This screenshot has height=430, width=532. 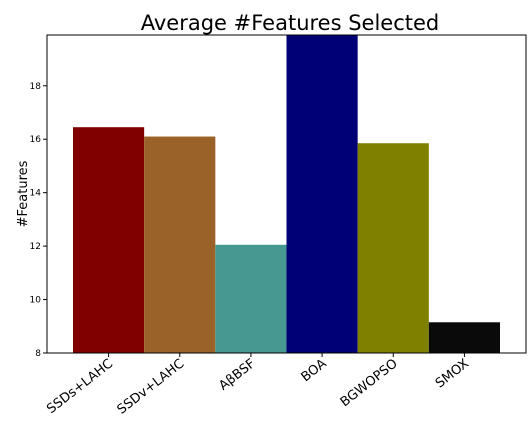 I want to click on bar-ssds-lahc, so click(x=109, y=240).